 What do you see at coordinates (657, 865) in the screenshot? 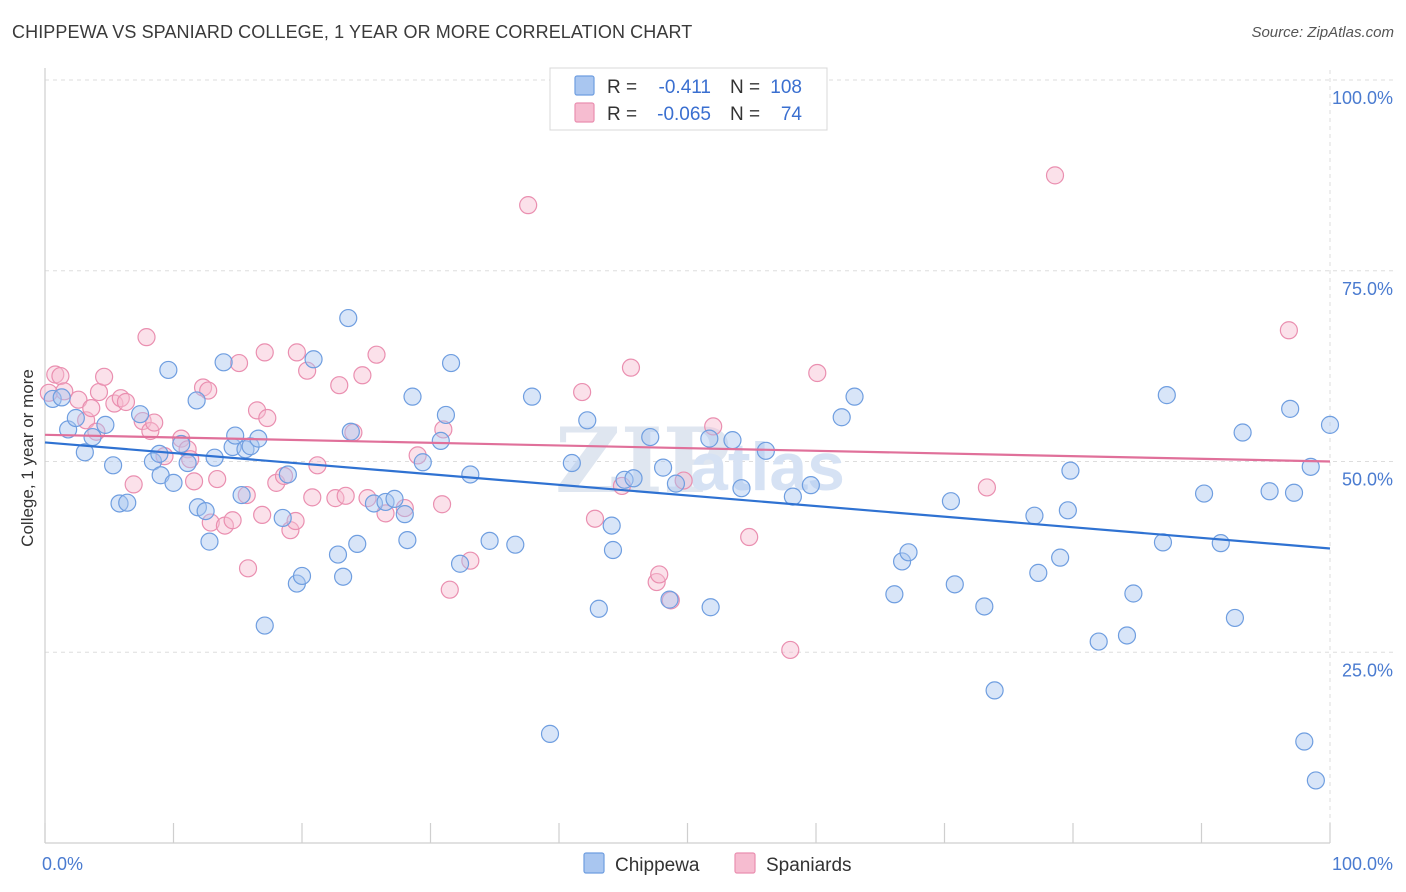
I see `bottom-legend-label-chippewa: Chippewa` at bounding box center [657, 865].